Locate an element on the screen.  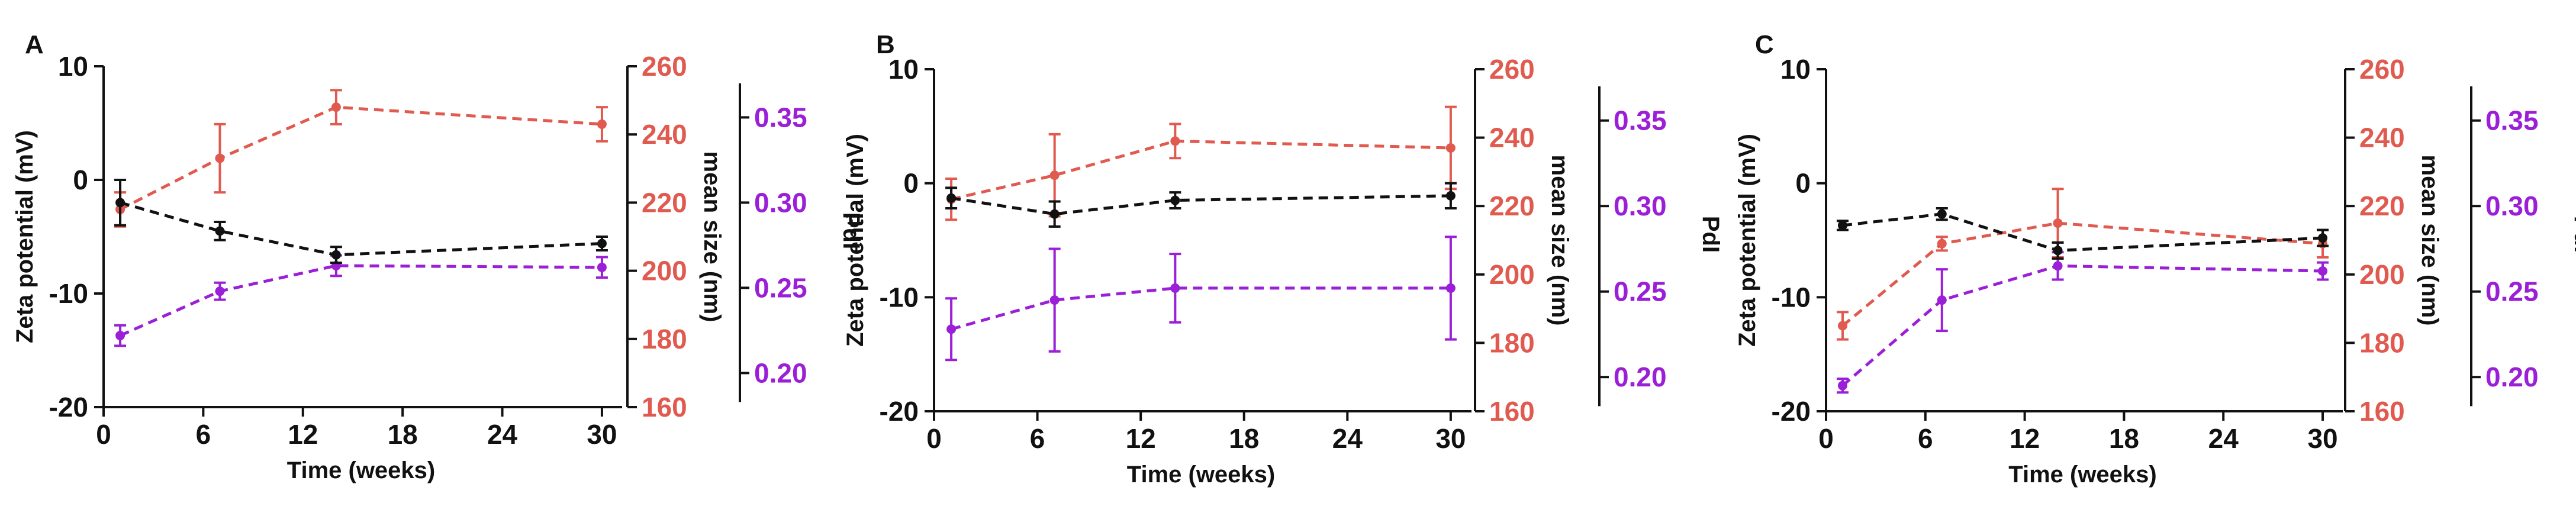
pdi-tick-label: 0.35 is located at coordinates (780, 117).